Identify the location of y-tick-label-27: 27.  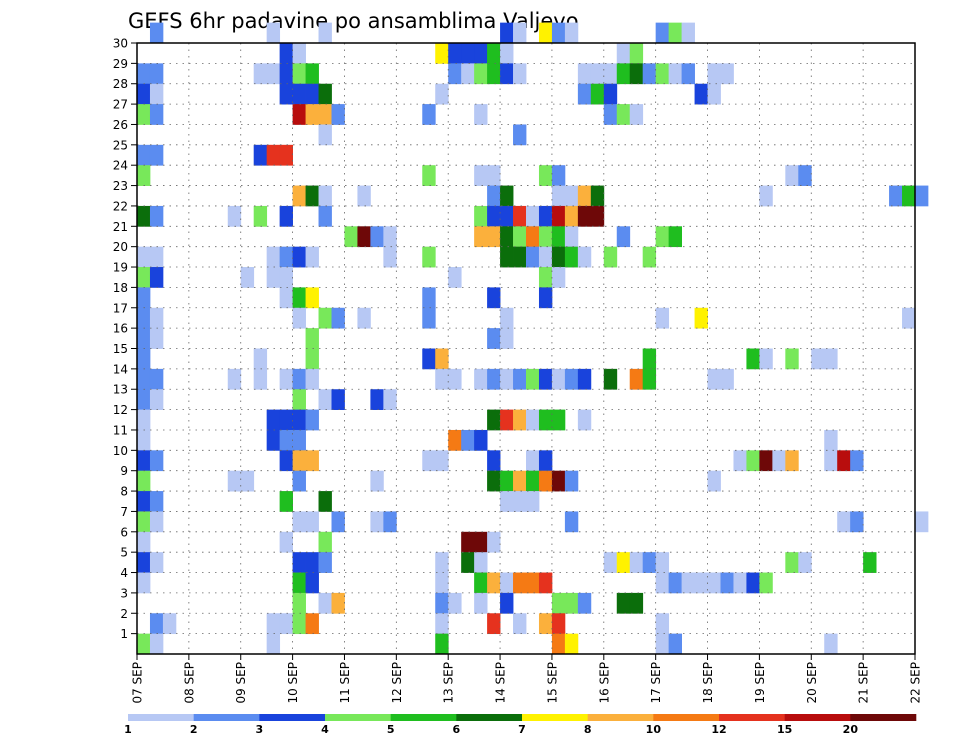
(120, 105).